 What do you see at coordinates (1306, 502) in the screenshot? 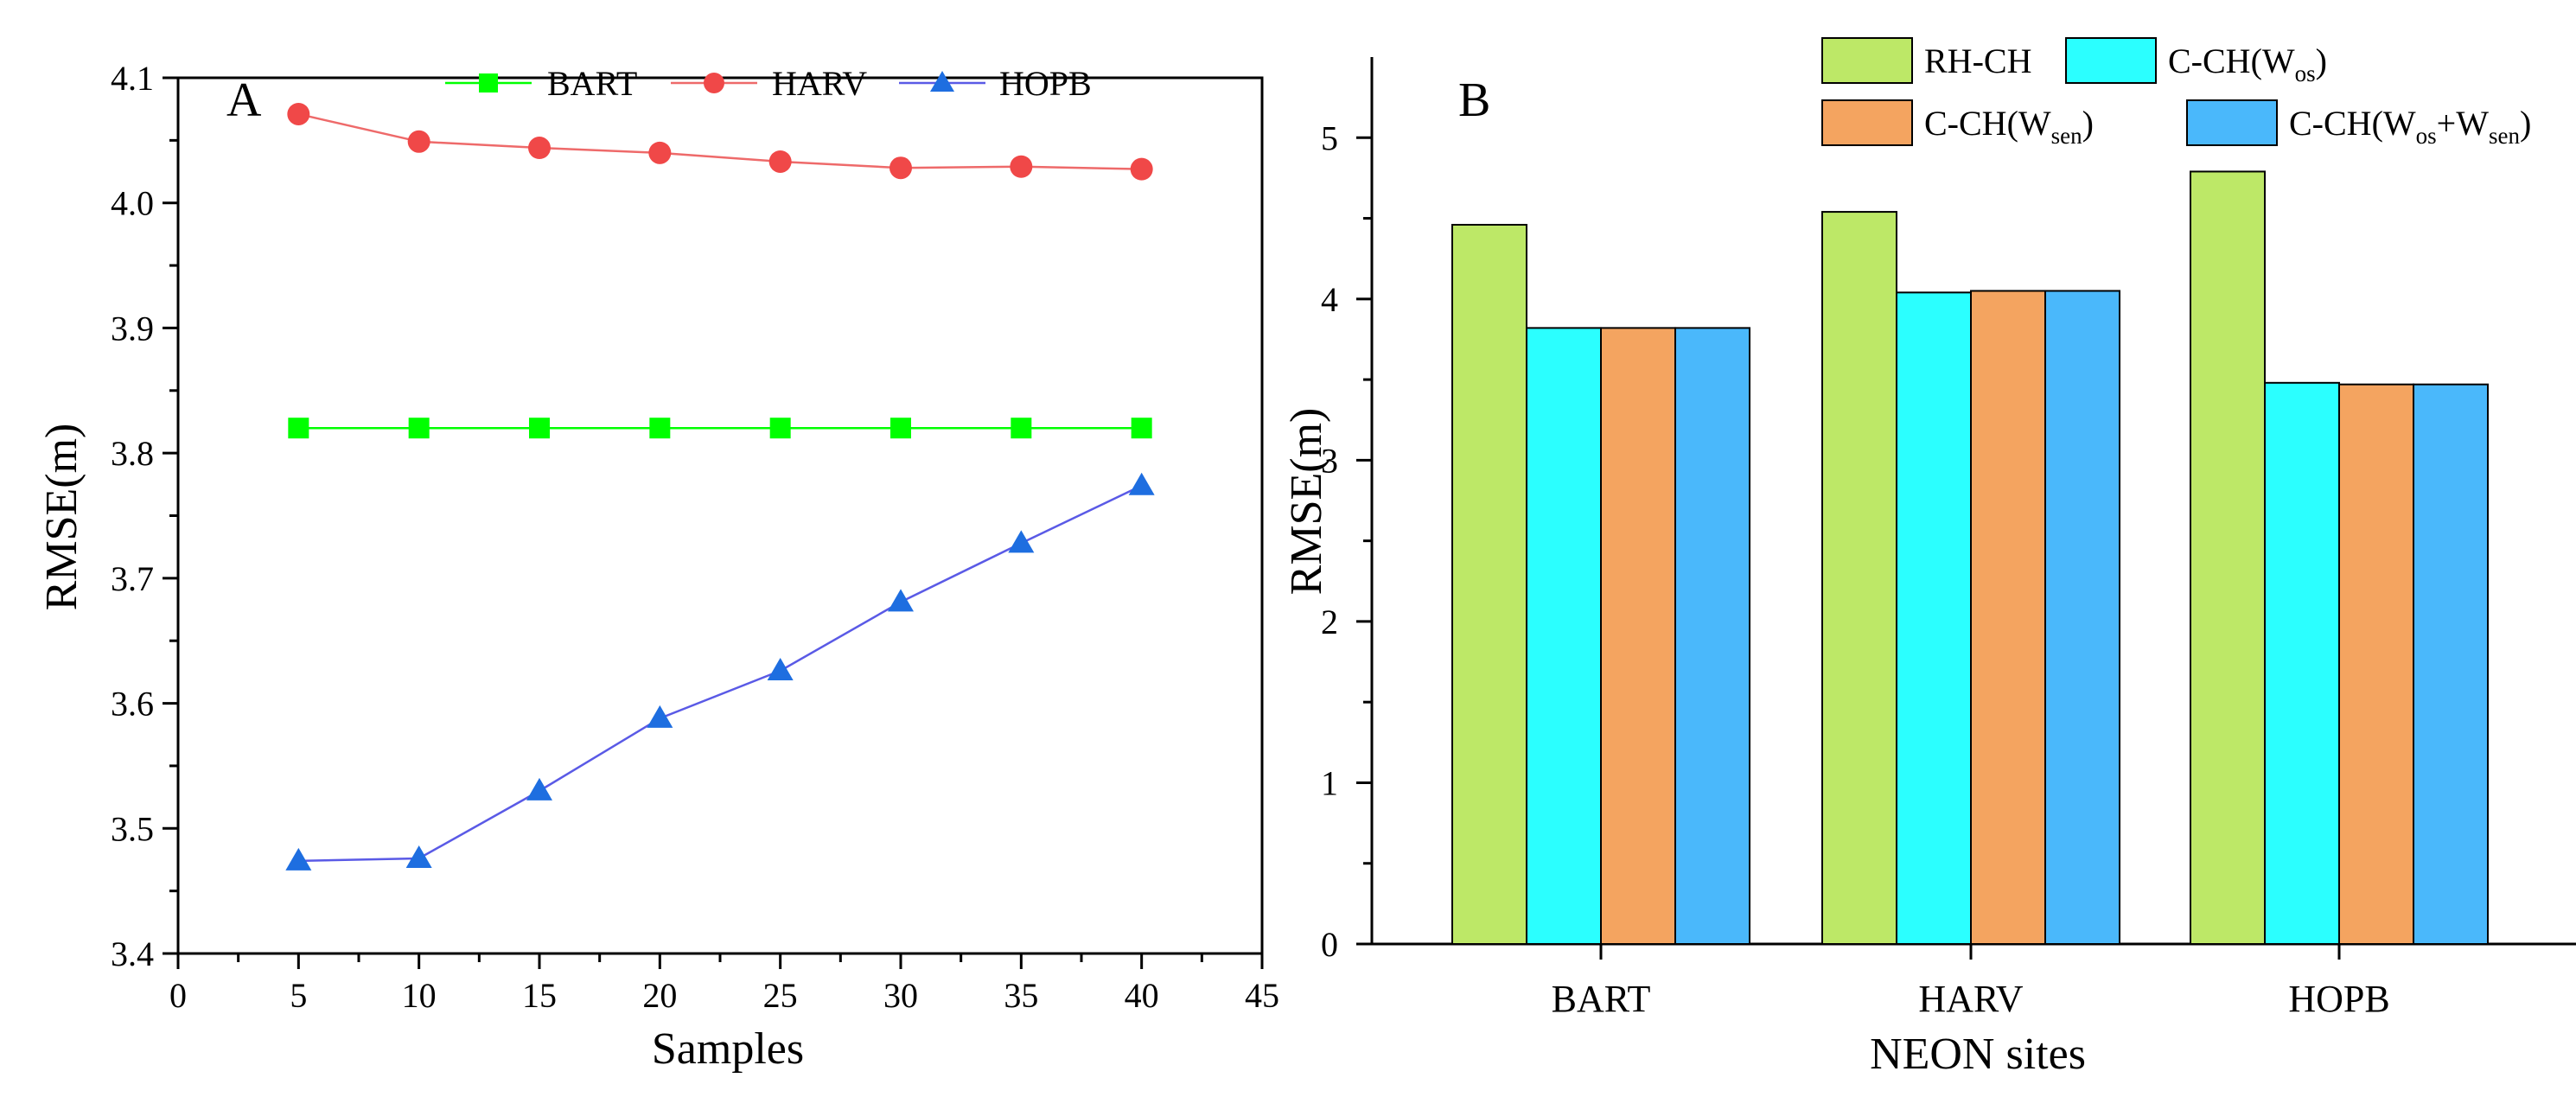
I see `panel-b-y-axis-title: RMSE(m)` at bounding box center [1306, 502].